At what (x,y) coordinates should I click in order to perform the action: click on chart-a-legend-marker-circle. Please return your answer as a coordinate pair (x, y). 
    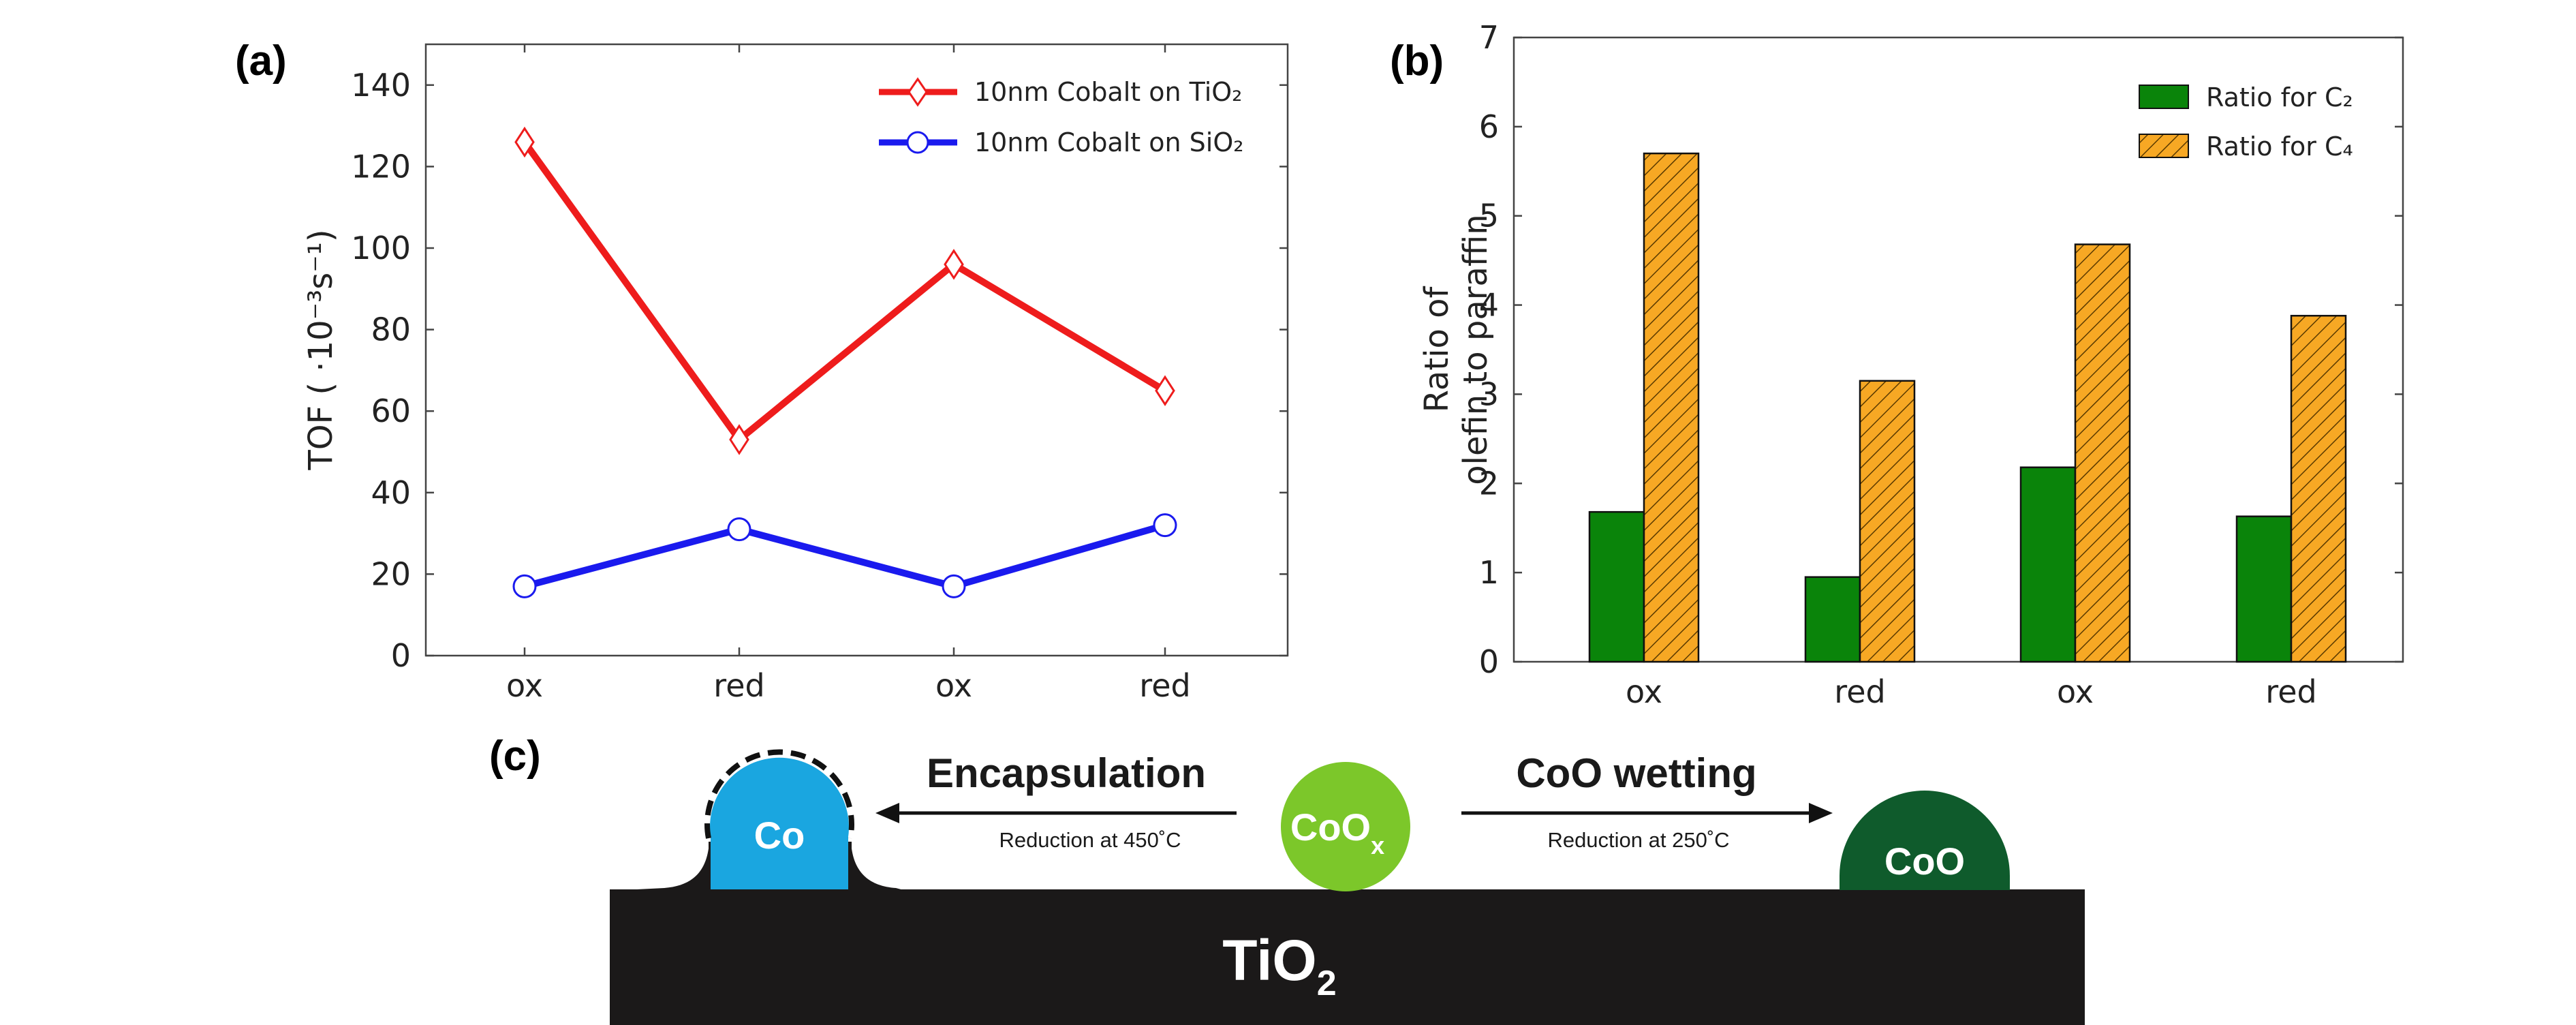
    Looking at the image, I should click on (917, 142).